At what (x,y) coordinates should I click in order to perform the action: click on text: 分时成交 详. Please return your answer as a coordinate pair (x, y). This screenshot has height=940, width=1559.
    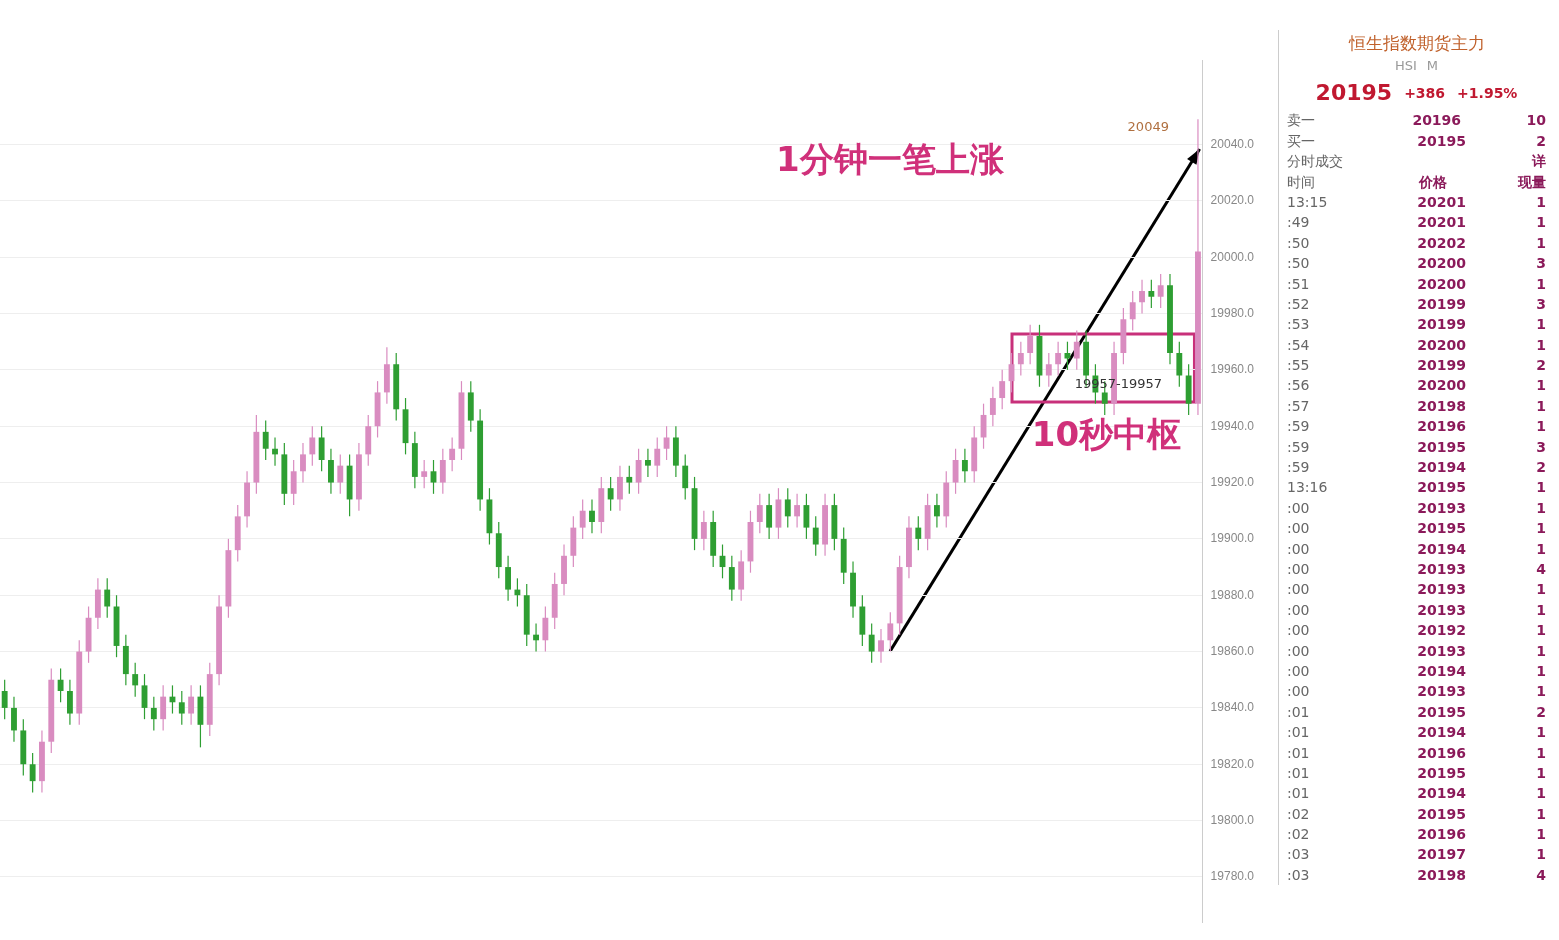
    Looking at the image, I should click on (1416, 161).